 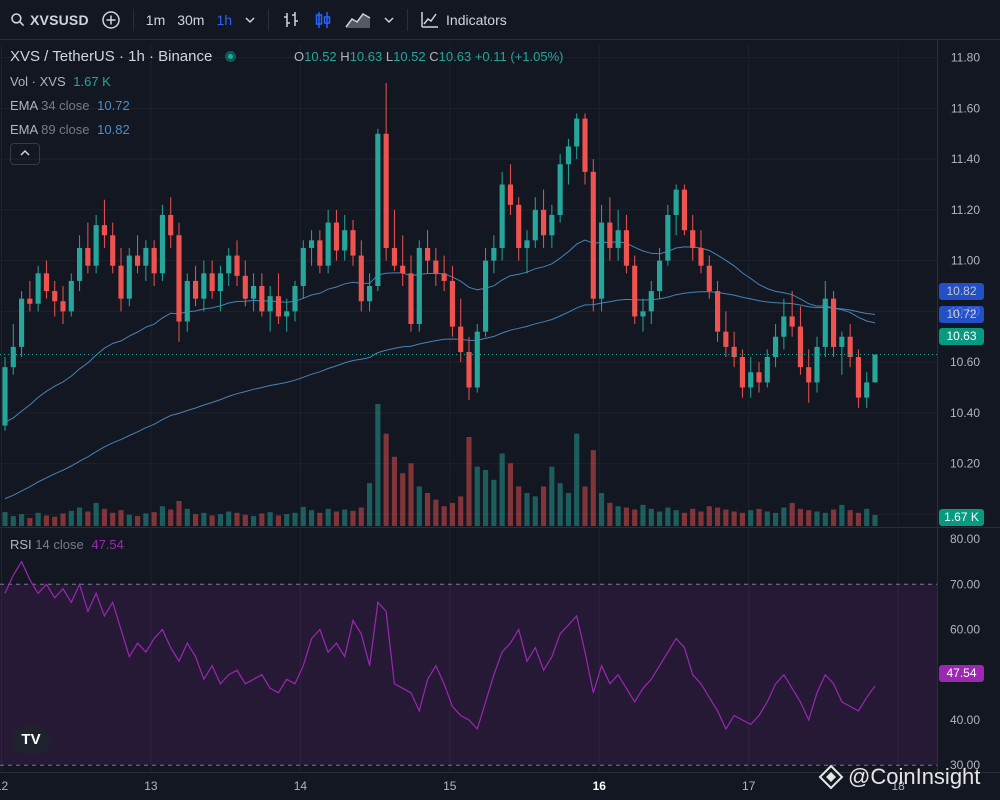 I want to click on bar-style-icon, so click(x=291, y=19).